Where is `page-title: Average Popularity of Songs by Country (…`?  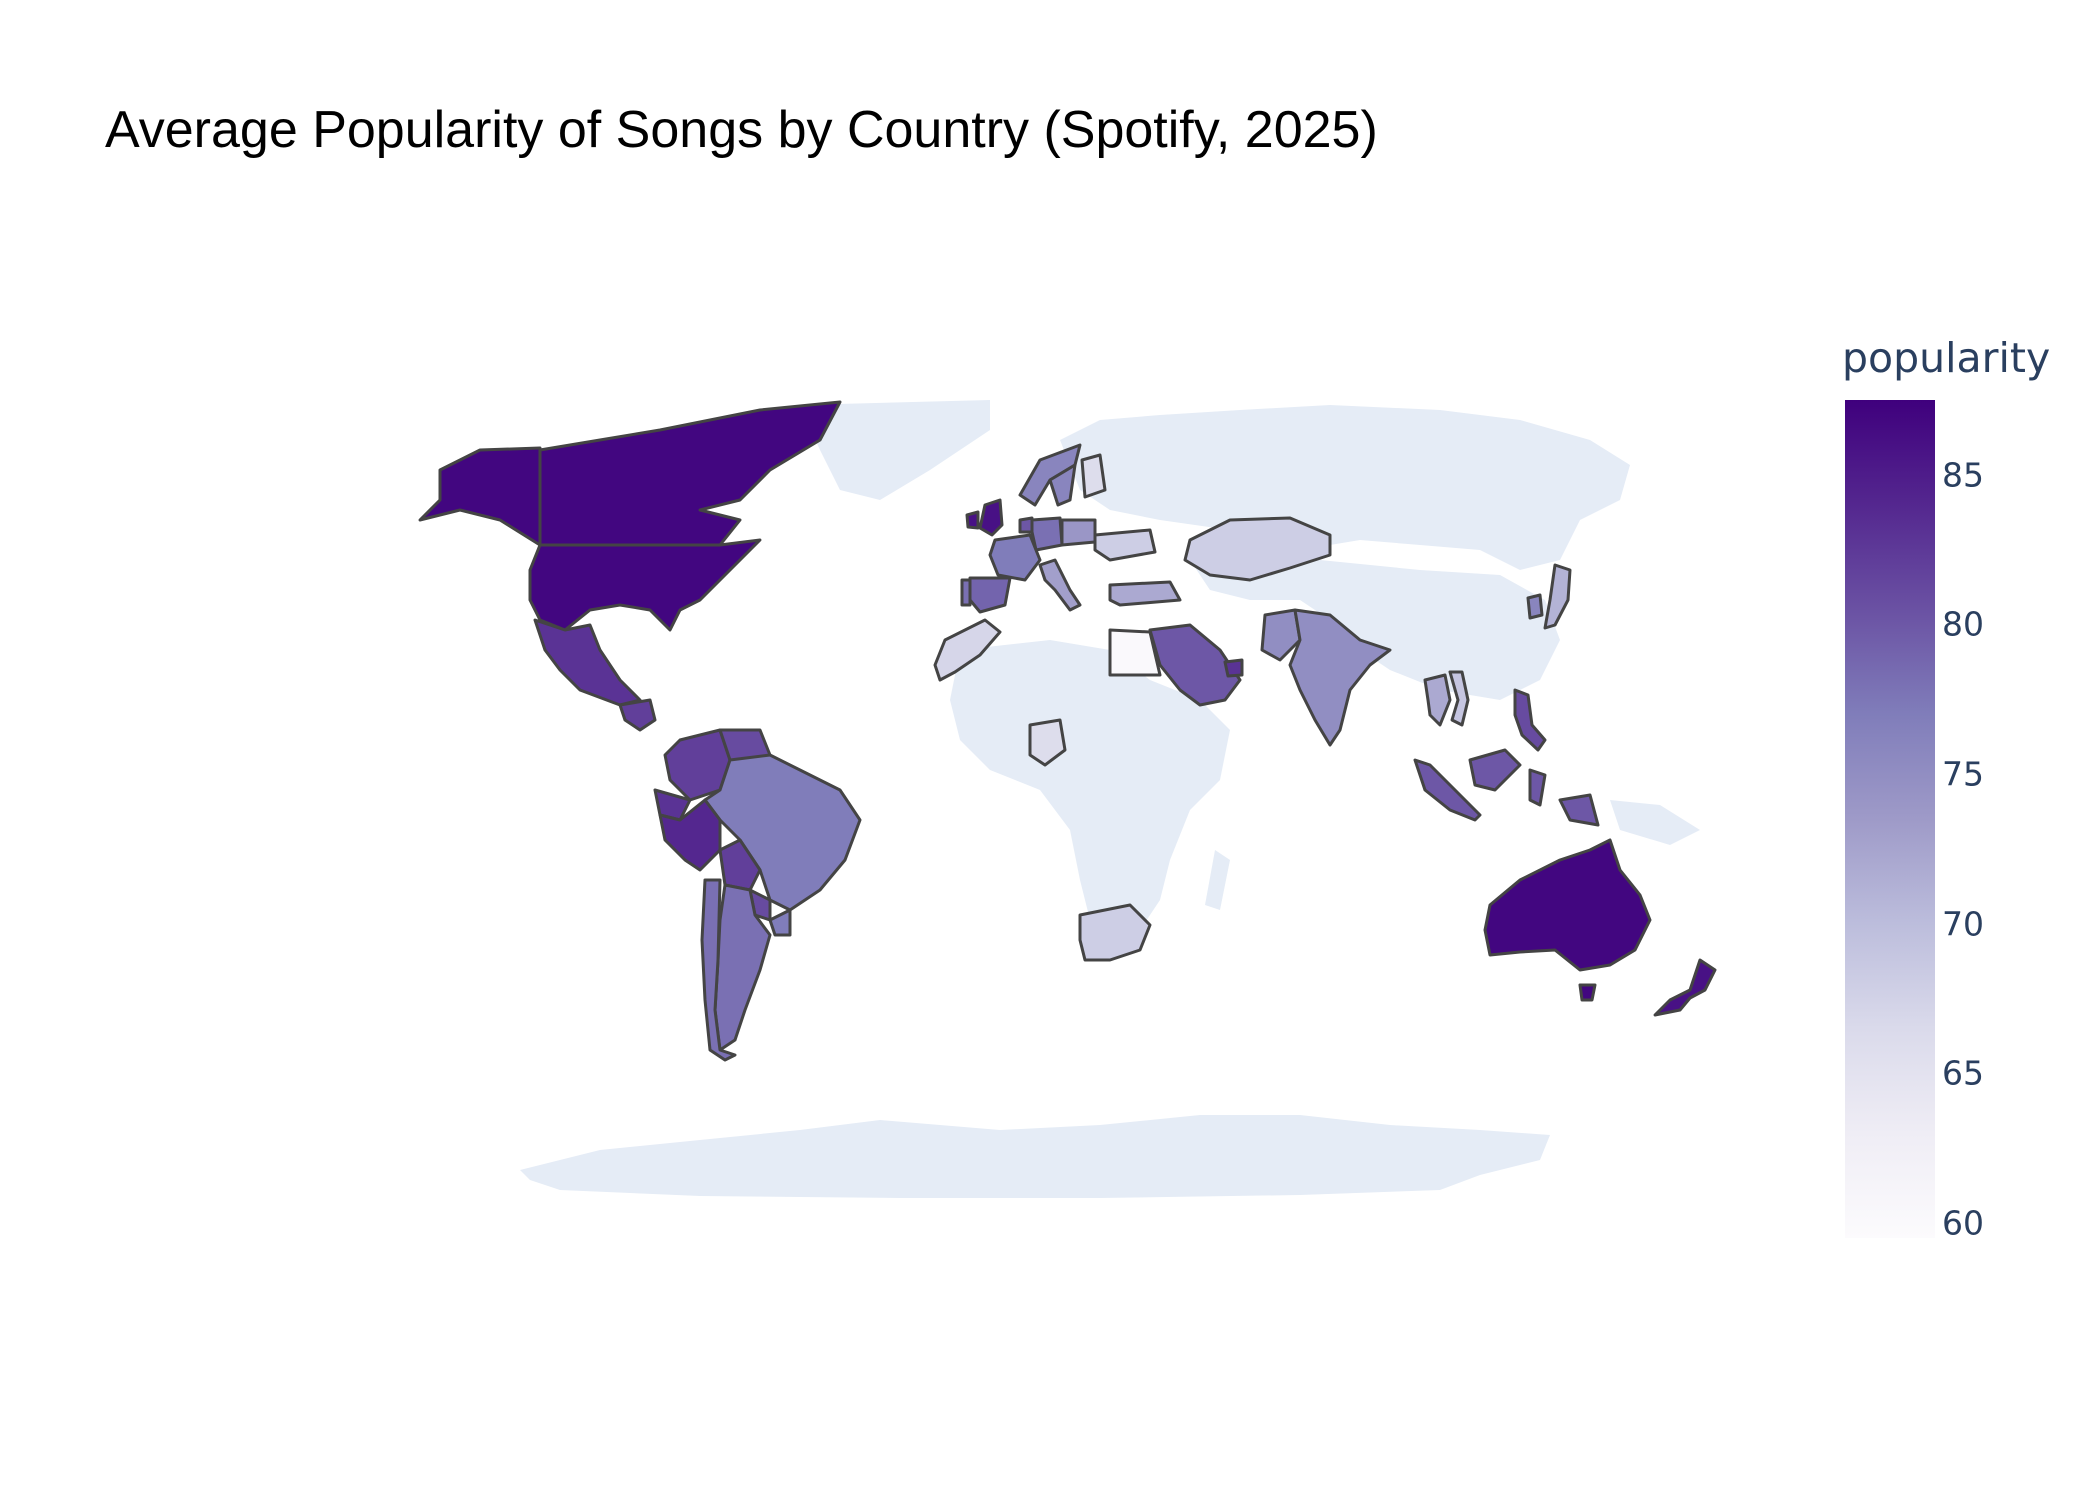
page-title: Average Popularity of Songs by Country (… is located at coordinates (741, 130).